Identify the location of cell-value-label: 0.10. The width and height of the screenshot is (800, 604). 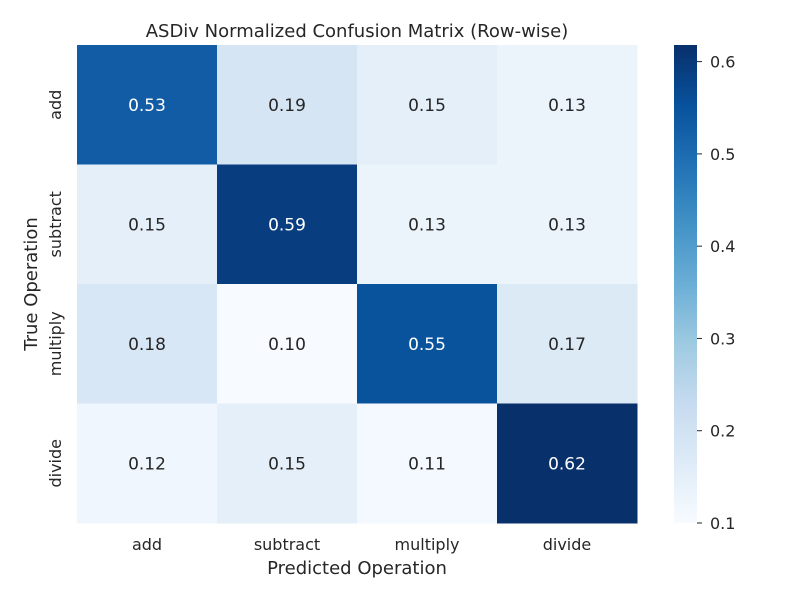
(287, 345).